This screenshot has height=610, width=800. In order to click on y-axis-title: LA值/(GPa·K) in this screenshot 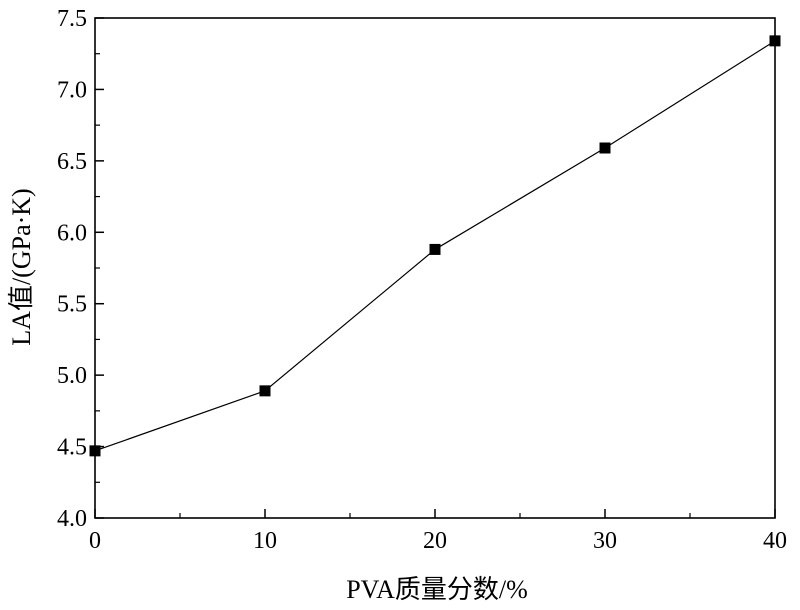, I will do `click(21, 266)`.